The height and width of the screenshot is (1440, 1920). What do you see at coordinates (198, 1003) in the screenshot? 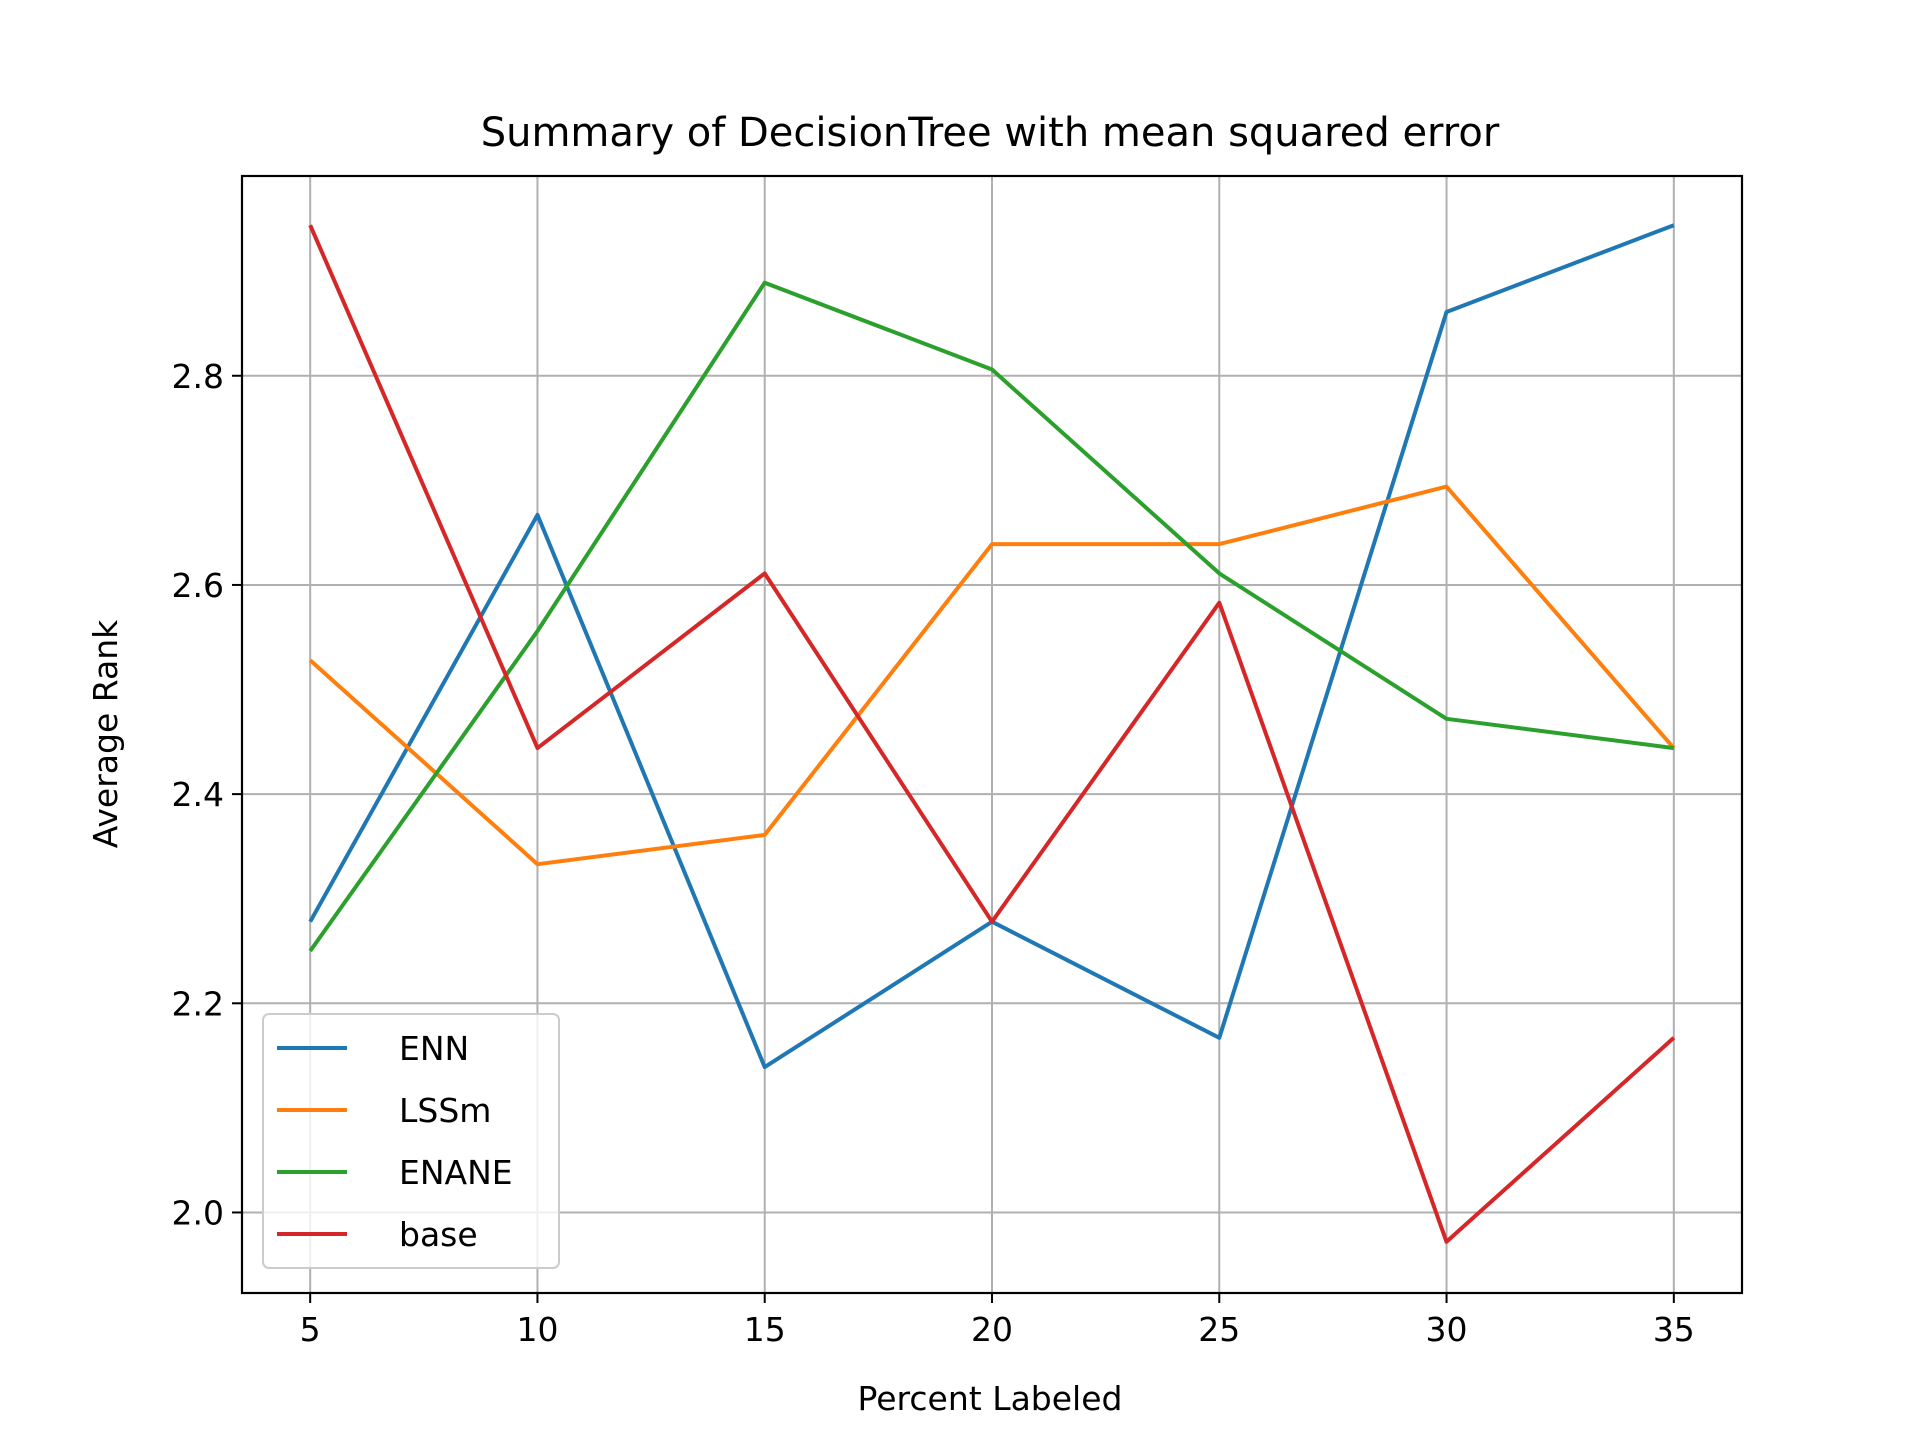
I see `y-tick-label: 2.2` at bounding box center [198, 1003].